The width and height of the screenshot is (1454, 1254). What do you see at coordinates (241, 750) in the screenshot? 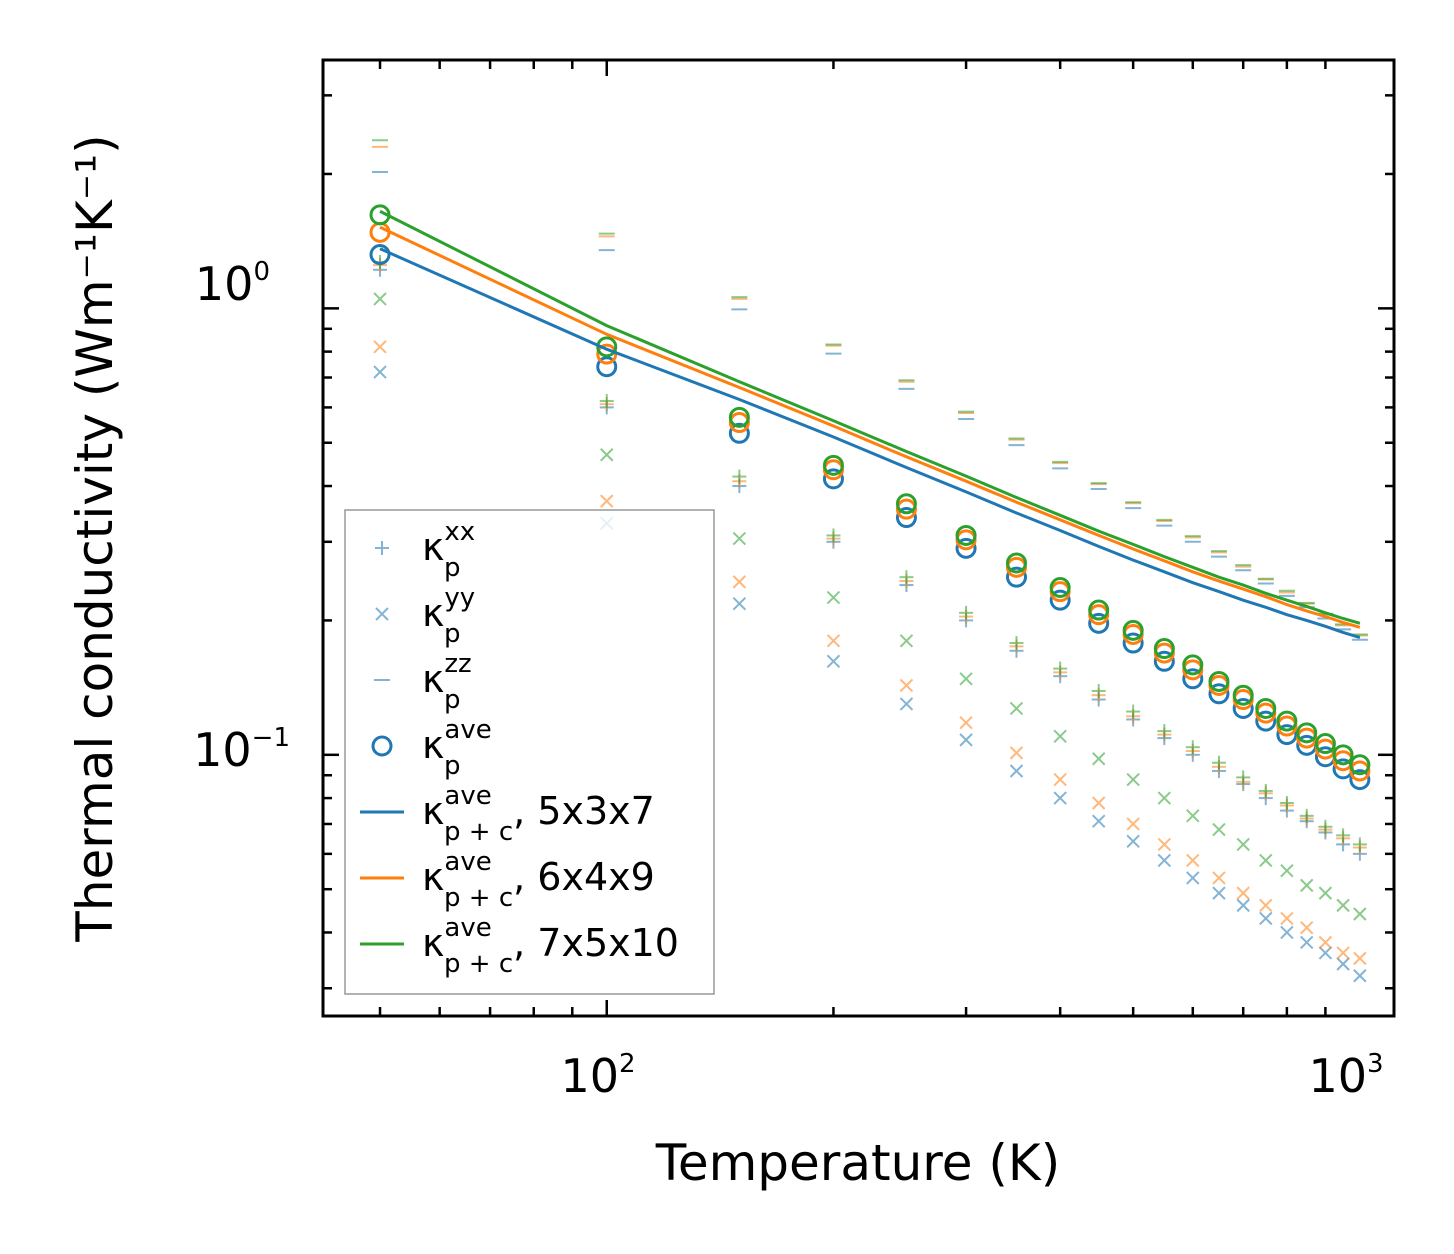
I see `y-tick-label-0.1: 10−1` at bounding box center [241, 750].